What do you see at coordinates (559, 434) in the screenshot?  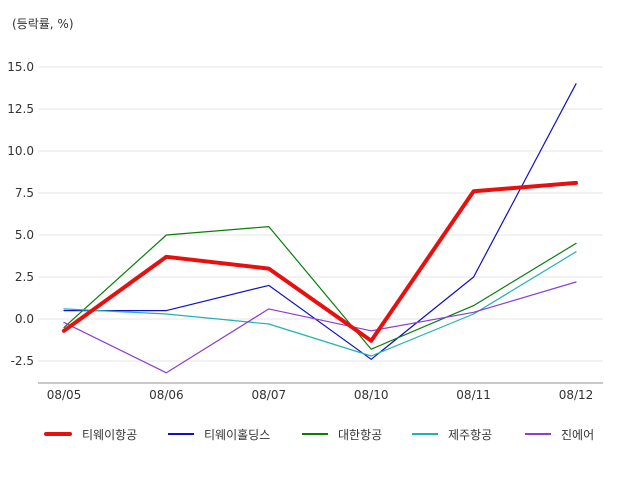 I see `legend-item: 진에어` at bounding box center [559, 434].